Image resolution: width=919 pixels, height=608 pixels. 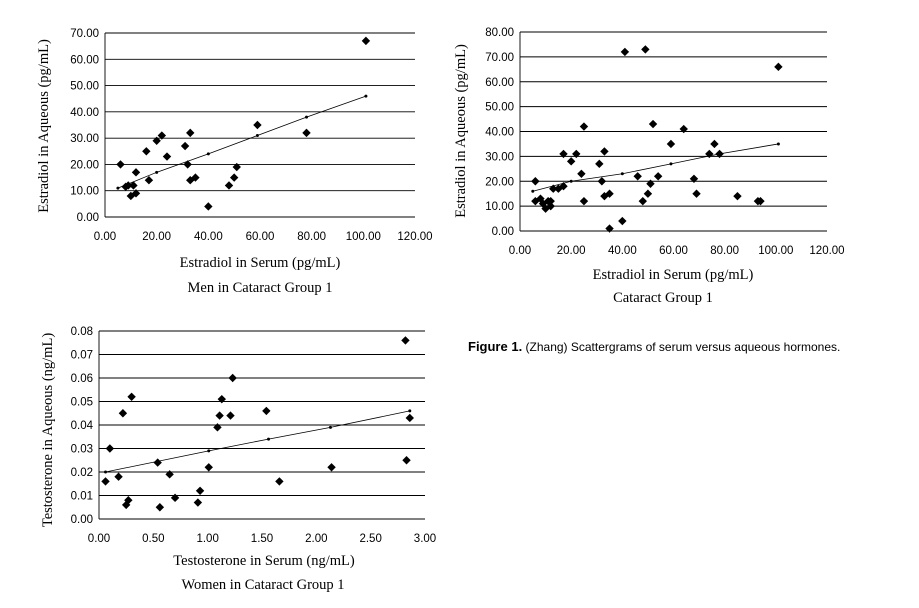 What do you see at coordinates (262, 539) in the screenshot?
I see `x-tick-labels: 0.00 0.50 1.00 1.50 2.00 2.50 3.00` at bounding box center [262, 539].